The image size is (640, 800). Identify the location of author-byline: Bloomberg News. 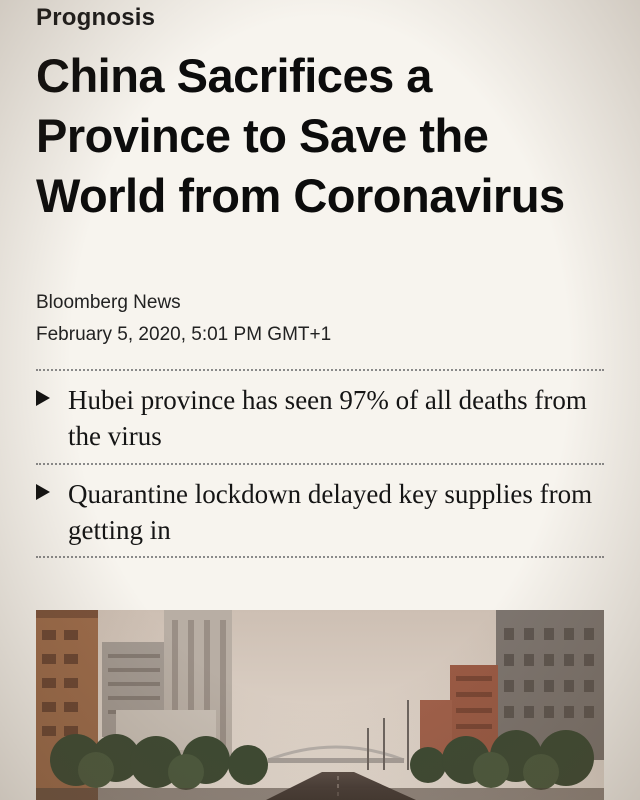
(108, 302).